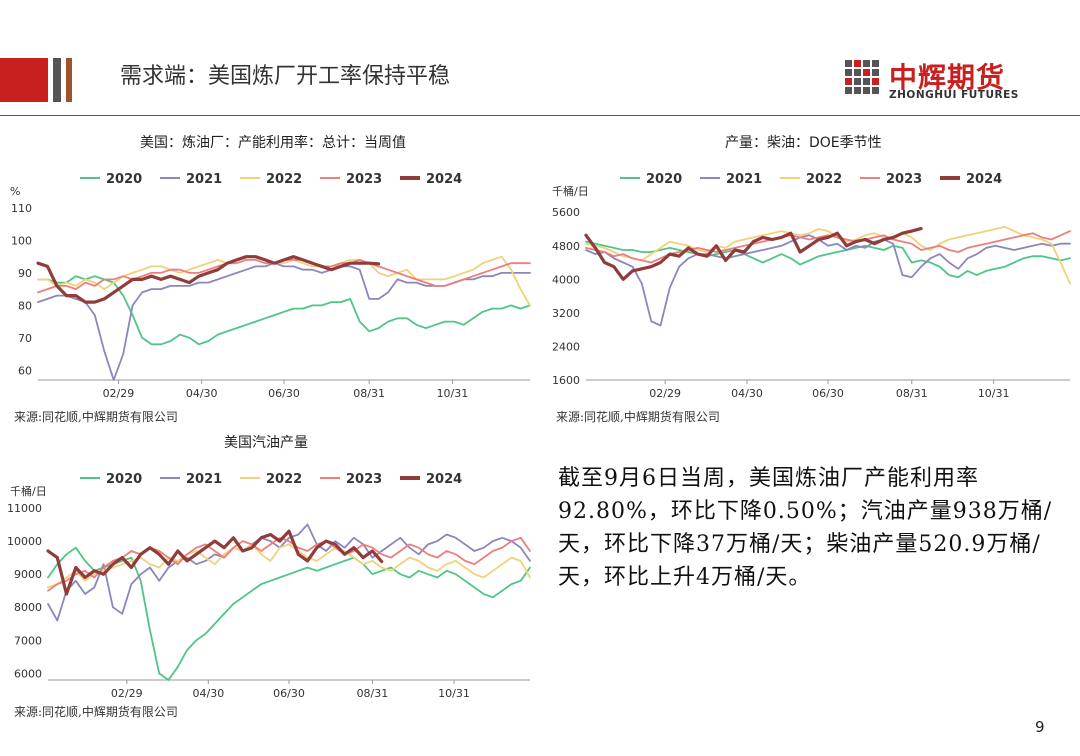 The width and height of the screenshot is (1080, 756). Describe the element at coordinates (273, 143) in the screenshot. I see `chart1-title: 美国：炼油厂：产能利用率：总计：当周值` at that location.